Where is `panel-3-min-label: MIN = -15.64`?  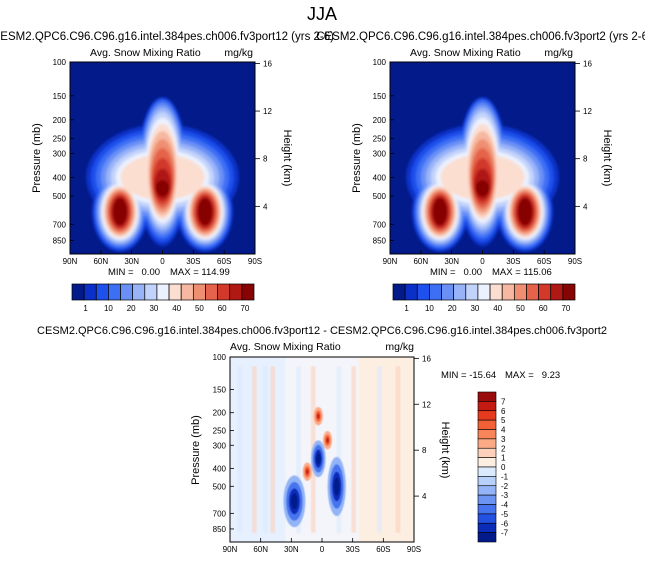 panel-3-min-label: MIN = -15.64 is located at coordinates (468, 375).